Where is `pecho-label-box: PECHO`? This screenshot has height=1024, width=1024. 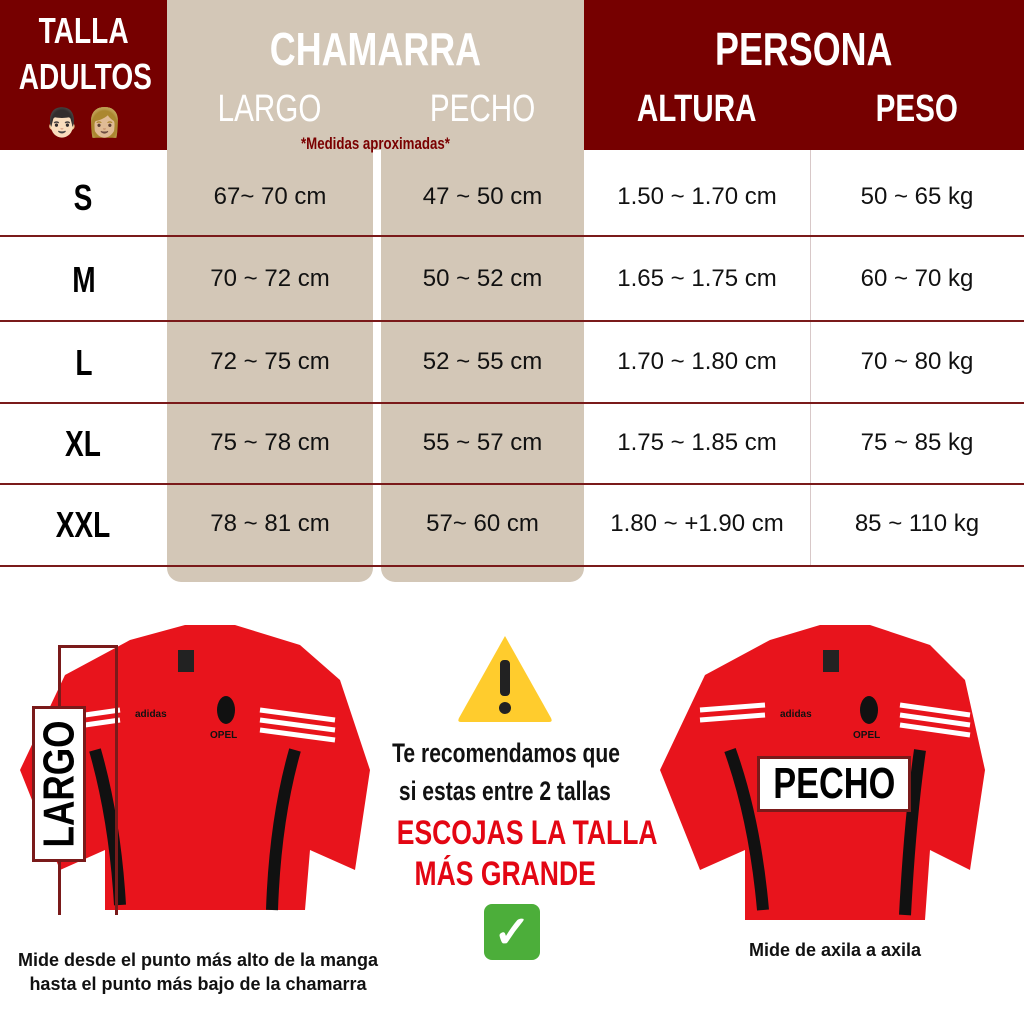
pecho-label-box: PECHO is located at coordinates (834, 784).